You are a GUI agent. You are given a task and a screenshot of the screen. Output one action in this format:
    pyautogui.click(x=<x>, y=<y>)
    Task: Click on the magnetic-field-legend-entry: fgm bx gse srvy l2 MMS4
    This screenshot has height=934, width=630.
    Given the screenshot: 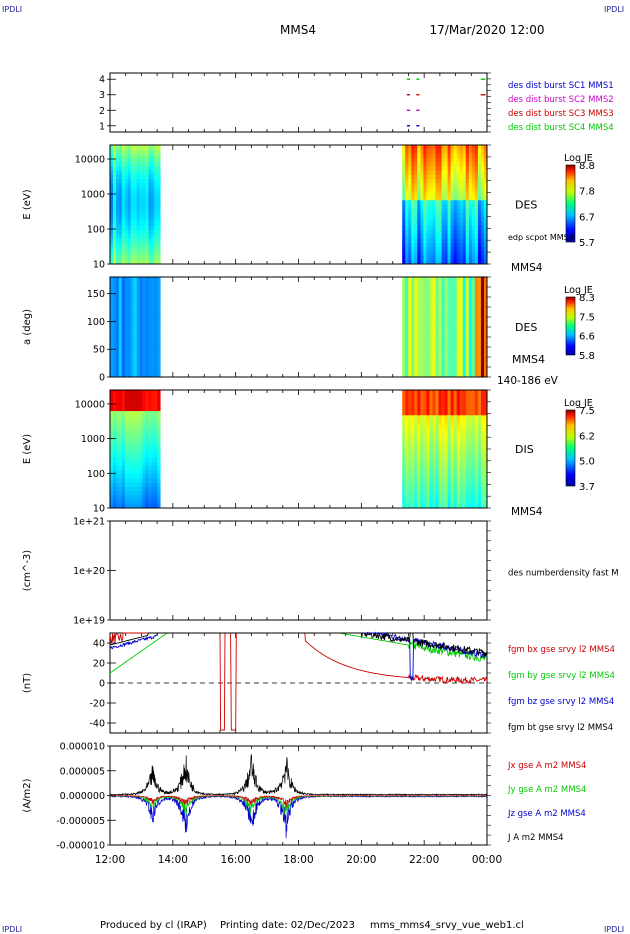 What is the action you would take?
    pyautogui.click(x=561, y=650)
    